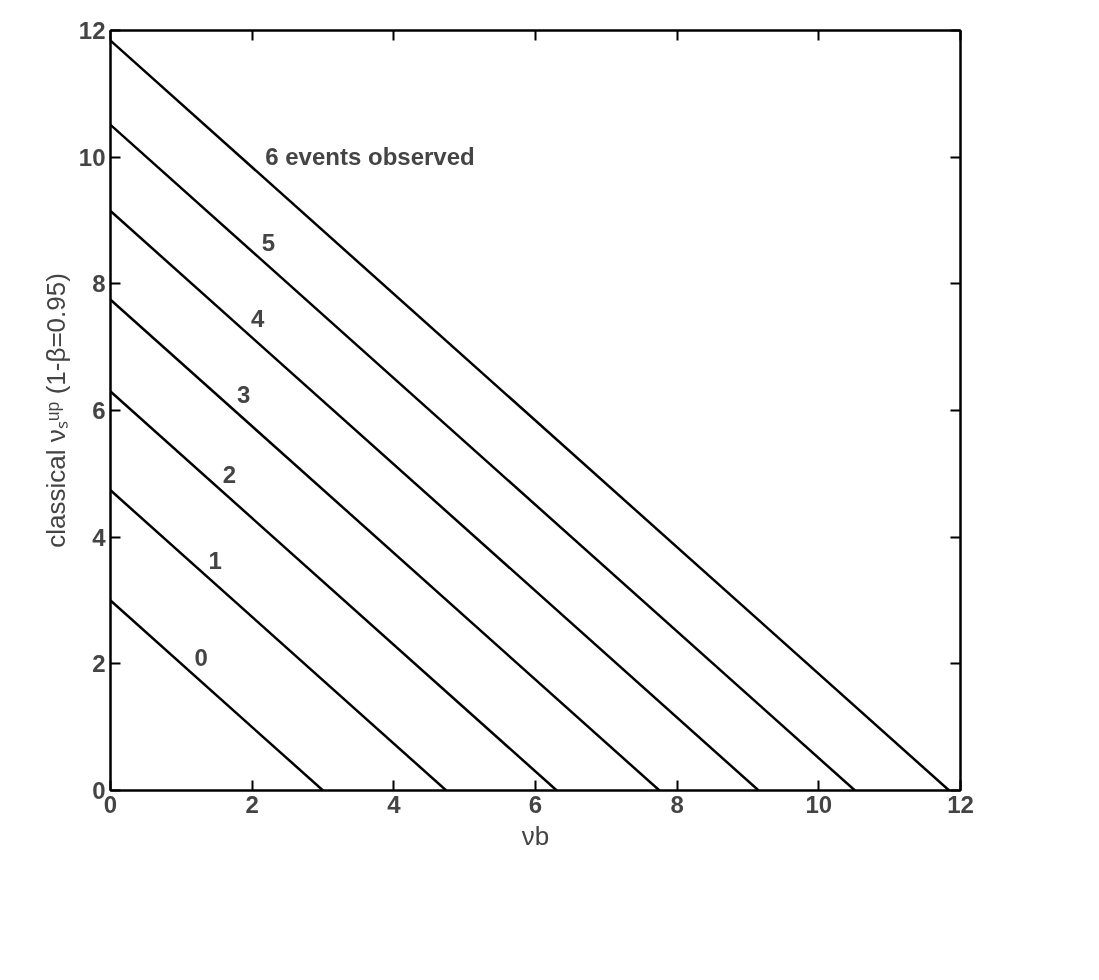 The image size is (1099, 980). I want to click on annotation: 3, so click(243, 395).